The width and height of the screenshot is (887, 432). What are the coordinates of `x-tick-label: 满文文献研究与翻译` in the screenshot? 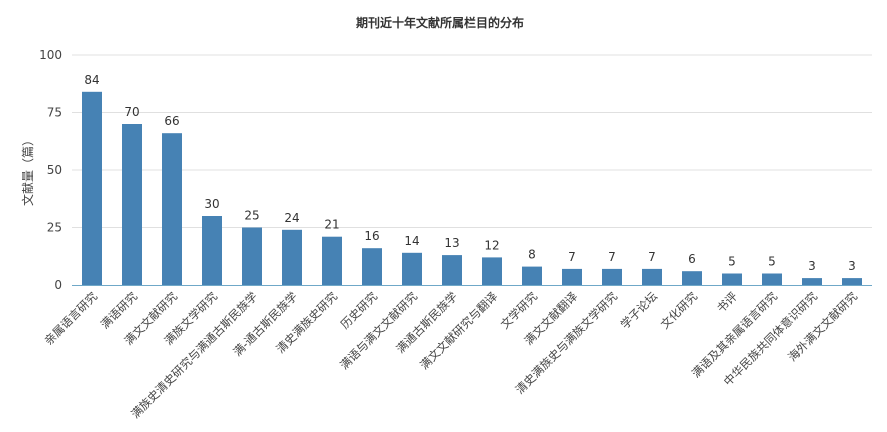 It's located at (458, 330).